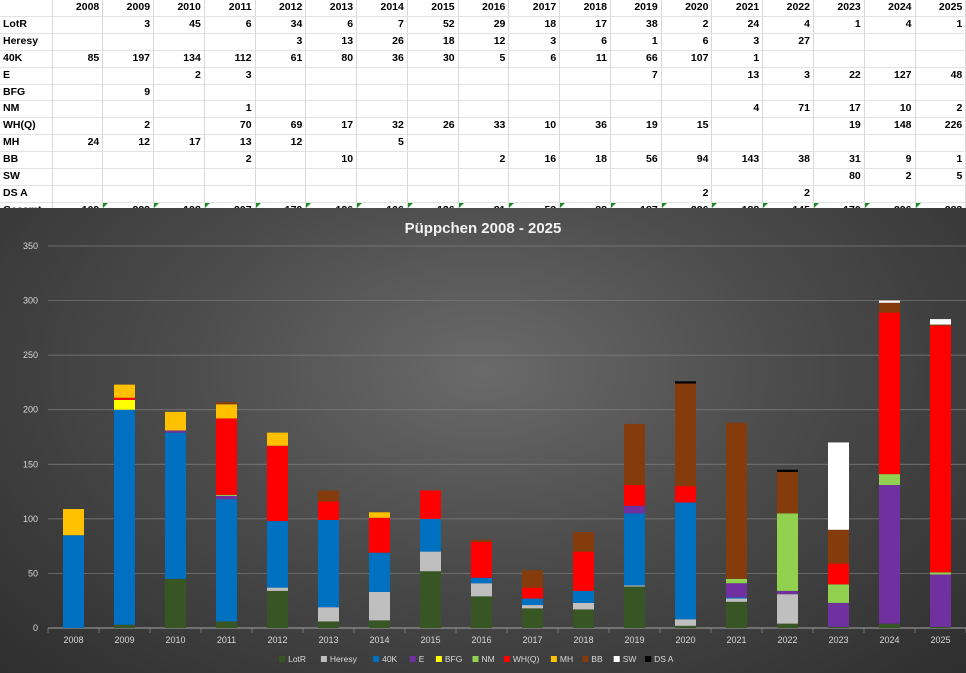 The height and width of the screenshot is (673, 966). I want to click on table-row: SW 80 2 5, so click(483, 177).